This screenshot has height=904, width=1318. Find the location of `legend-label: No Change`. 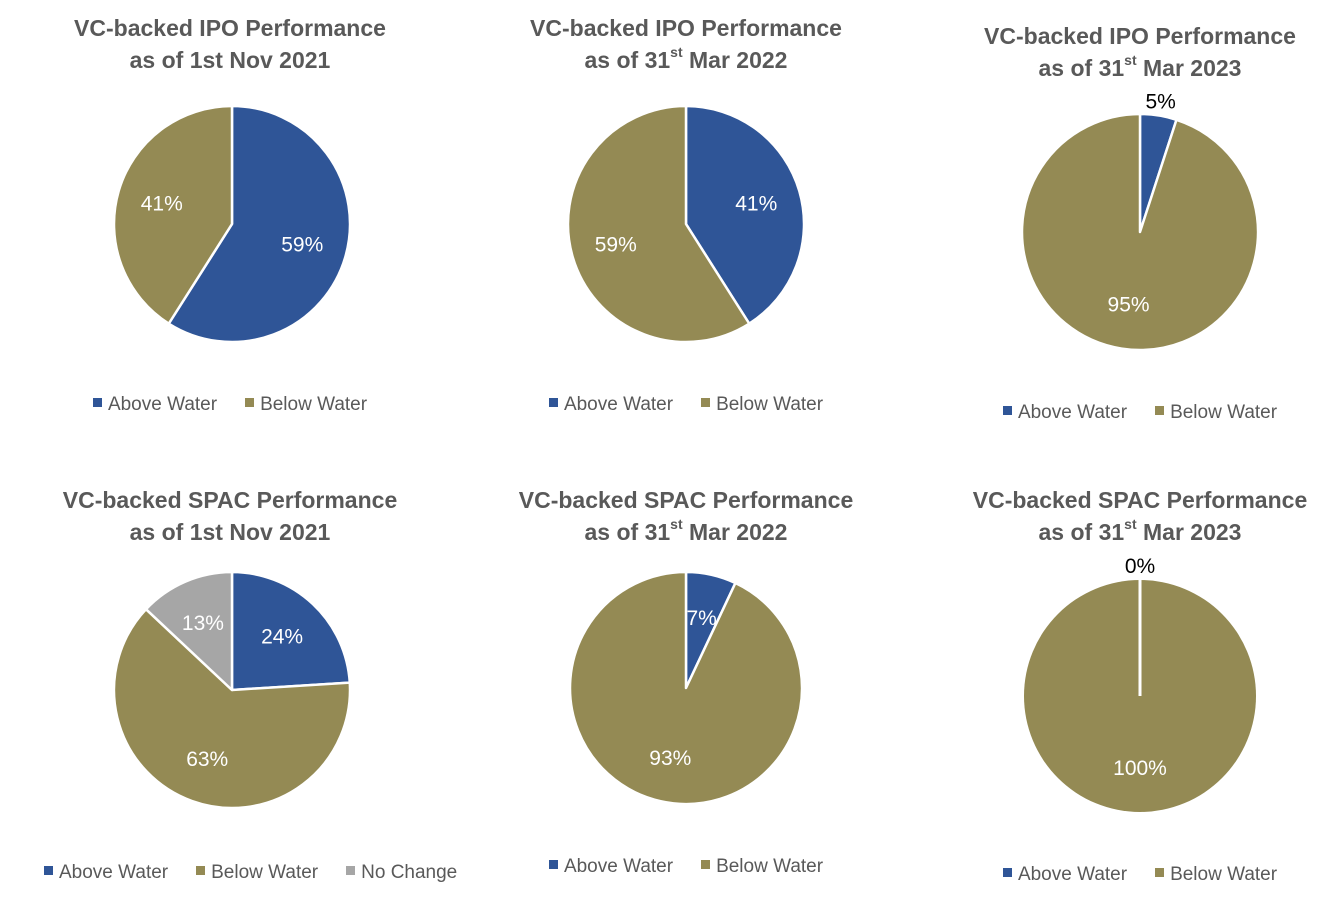

legend-label: No Change is located at coordinates (409, 872).